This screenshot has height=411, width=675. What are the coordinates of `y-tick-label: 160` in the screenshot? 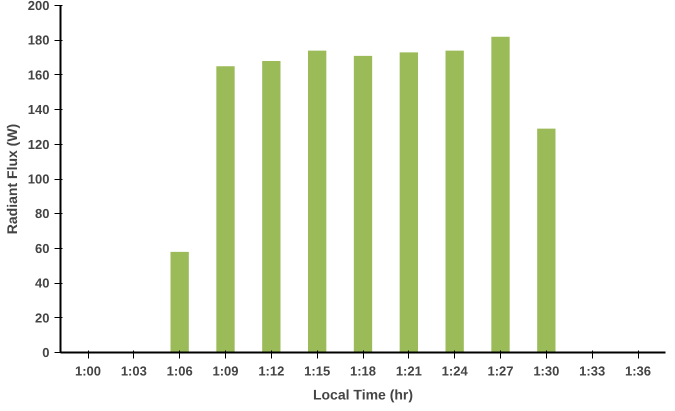 It's located at (39, 74).